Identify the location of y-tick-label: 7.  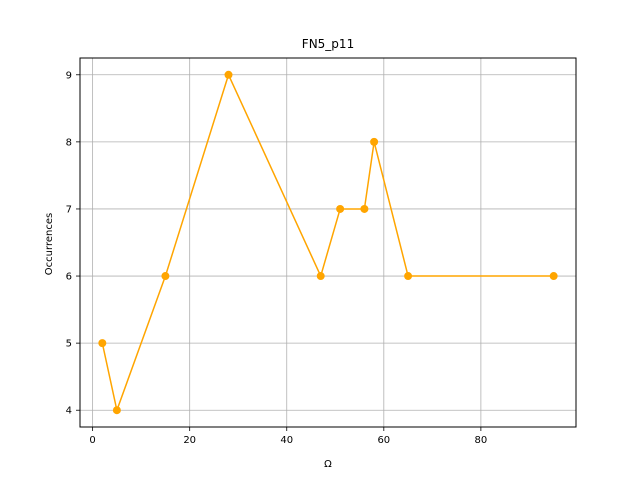
(69, 209).